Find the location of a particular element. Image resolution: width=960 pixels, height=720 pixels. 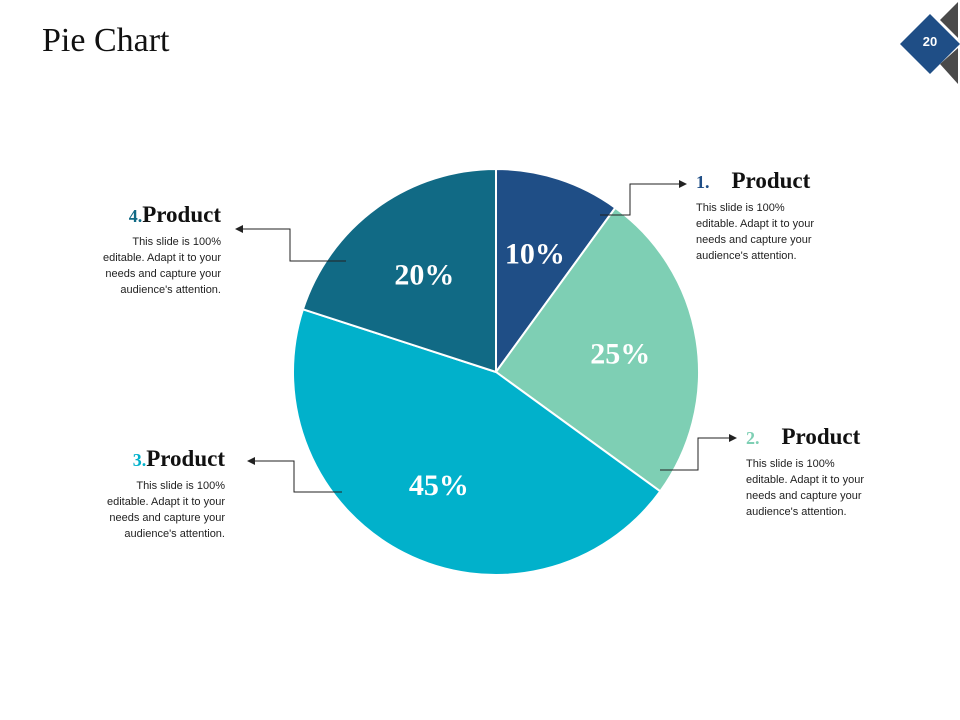

callout-3-line: This slide is 100% is located at coordinates (180, 486).